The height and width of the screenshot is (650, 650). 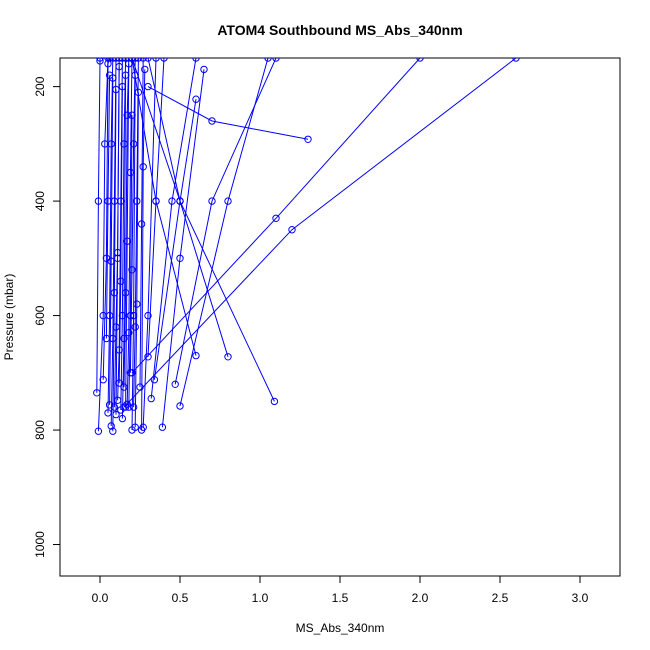 I want to click on x-axis-label: MS_Abs_340nm, so click(x=340, y=628).